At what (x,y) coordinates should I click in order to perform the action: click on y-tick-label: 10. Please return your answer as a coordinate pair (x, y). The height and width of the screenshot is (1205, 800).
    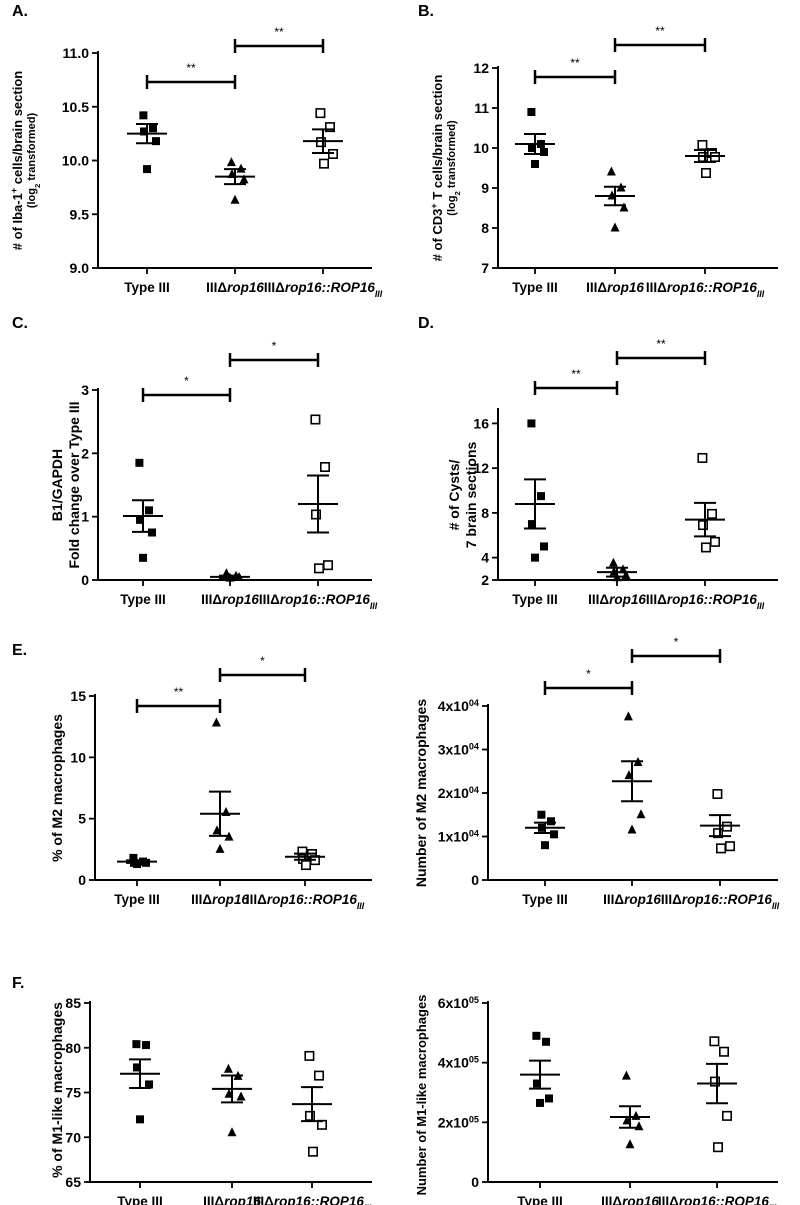
    Looking at the image, I should click on (481, 148).